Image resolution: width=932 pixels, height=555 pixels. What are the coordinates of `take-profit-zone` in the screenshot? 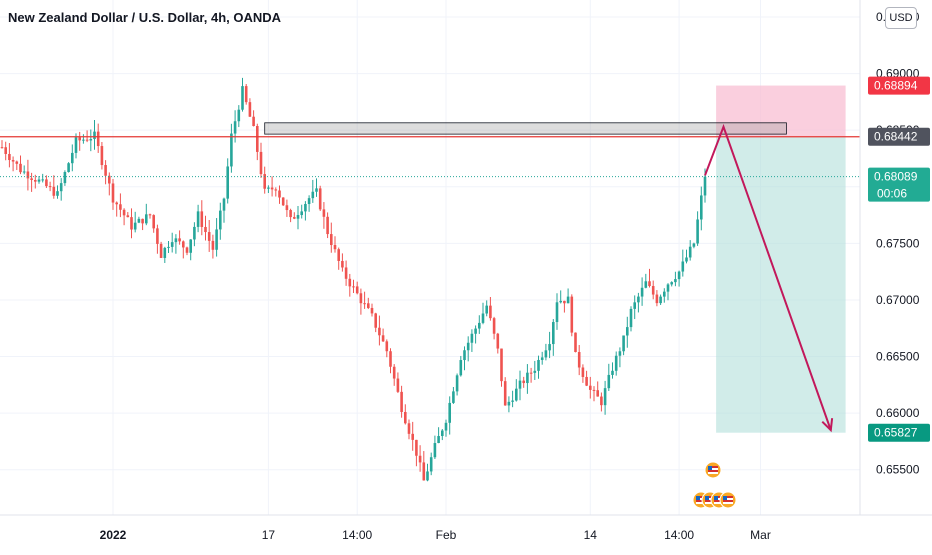 It's located at (781, 284).